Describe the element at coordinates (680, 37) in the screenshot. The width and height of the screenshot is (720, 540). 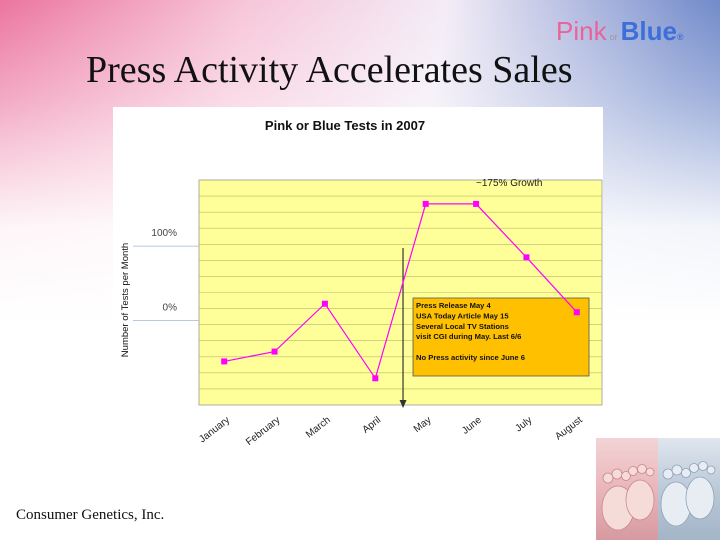
I see `logo-registered-mark: ®` at that location.